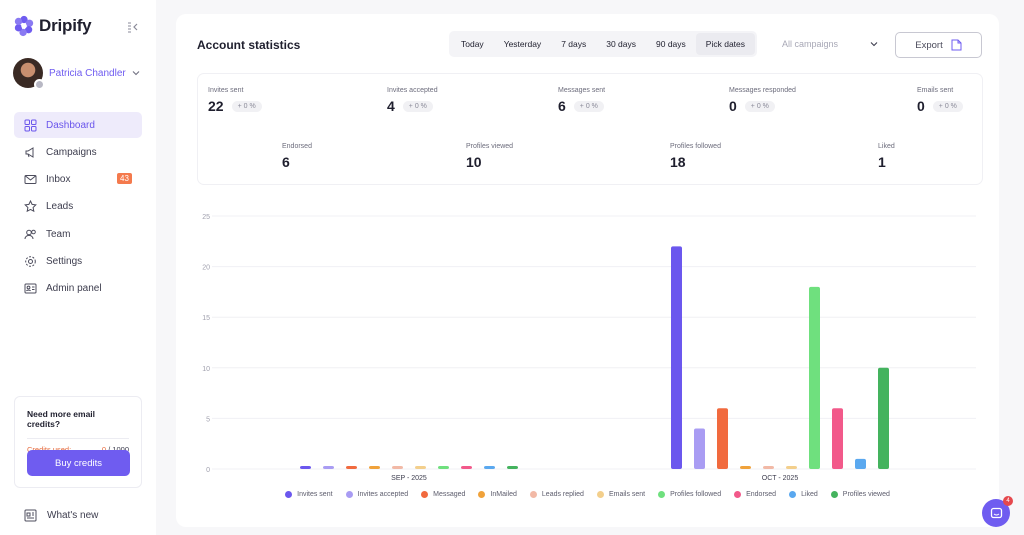 Image resolution: width=1024 pixels, height=535 pixels. Describe the element at coordinates (562, 494) in the screenshot. I see `legend-label: Leads replied` at that location.